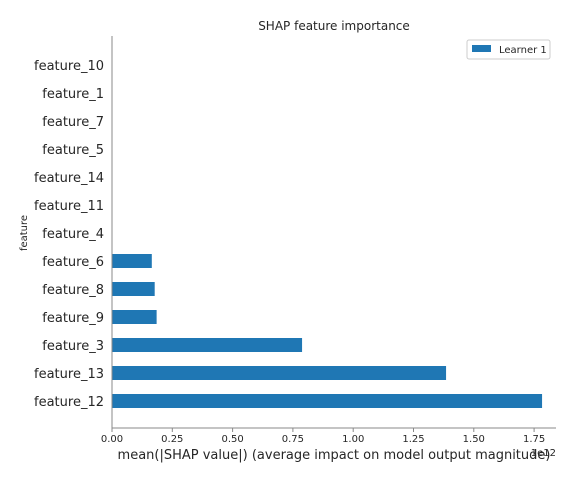  I want to click on y-tick-label-feature-9: feature_9, so click(73, 318).